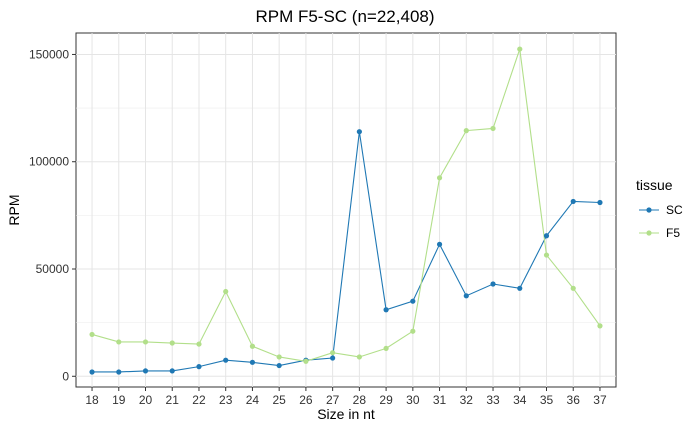 This screenshot has width=700, height=432. What do you see at coordinates (65, 376) in the screenshot?
I see `y-tick-label: 0` at bounding box center [65, 376].